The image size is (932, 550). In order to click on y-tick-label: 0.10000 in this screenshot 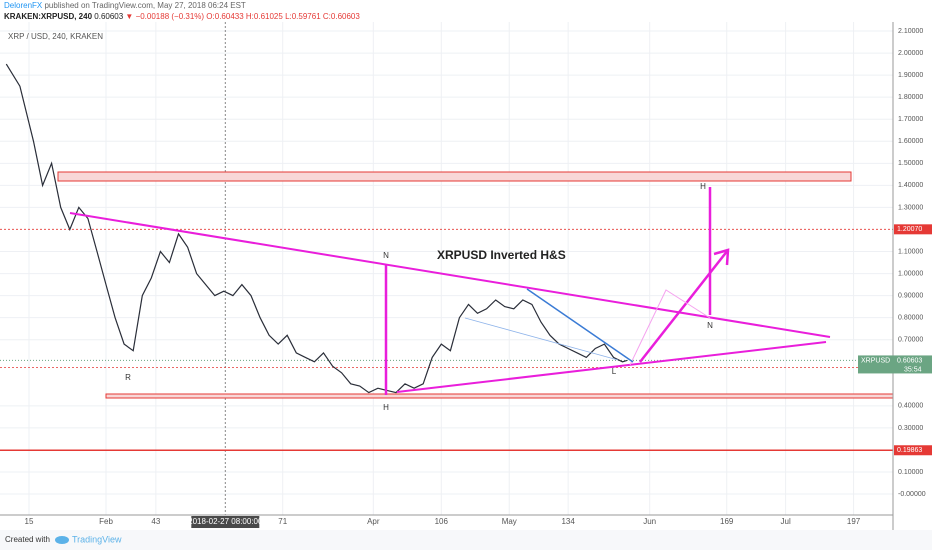, I will do `click(910, 472)`.